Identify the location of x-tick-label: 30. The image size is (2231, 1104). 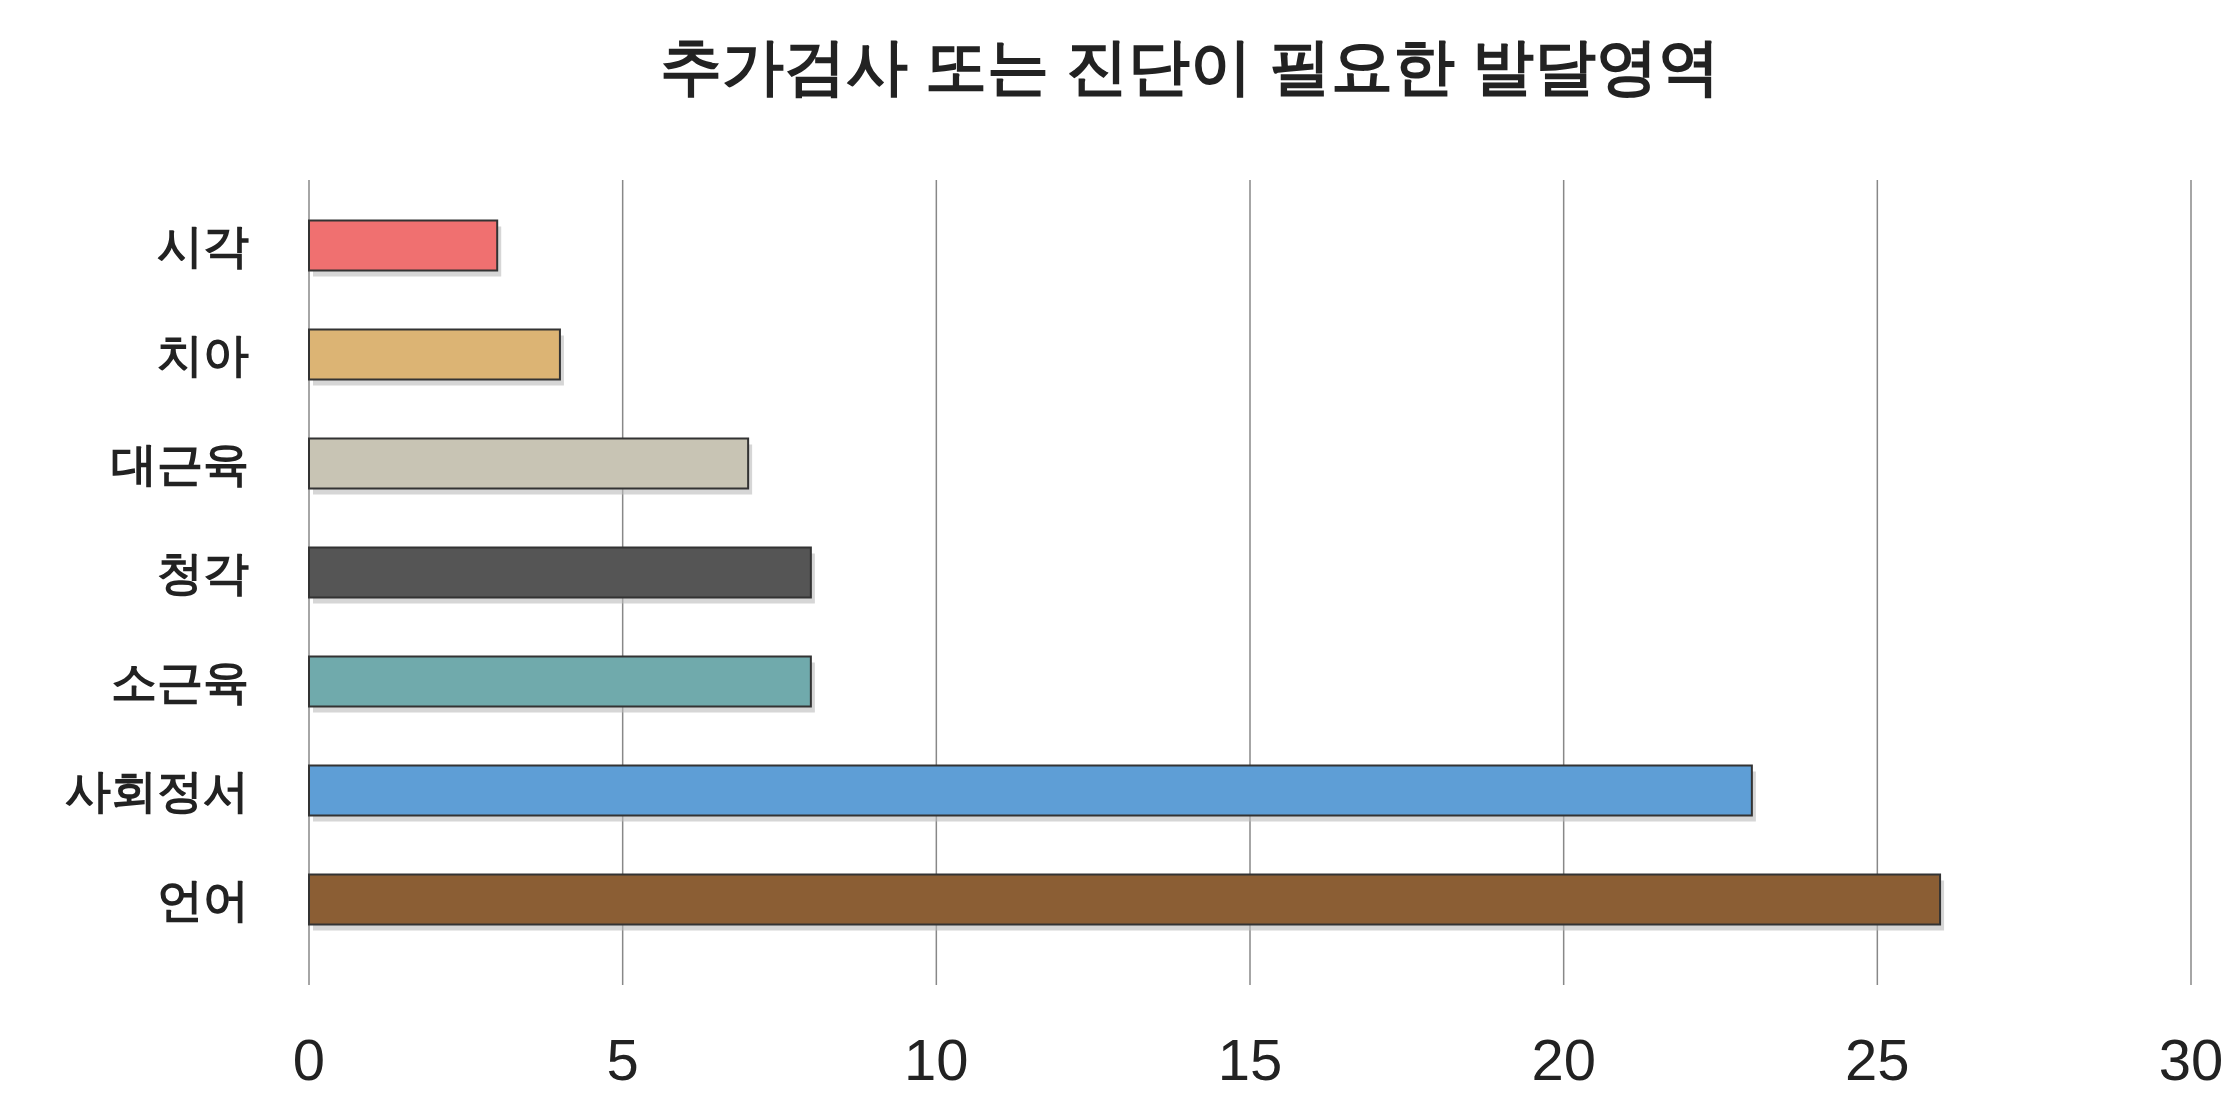
(2191, 1059).